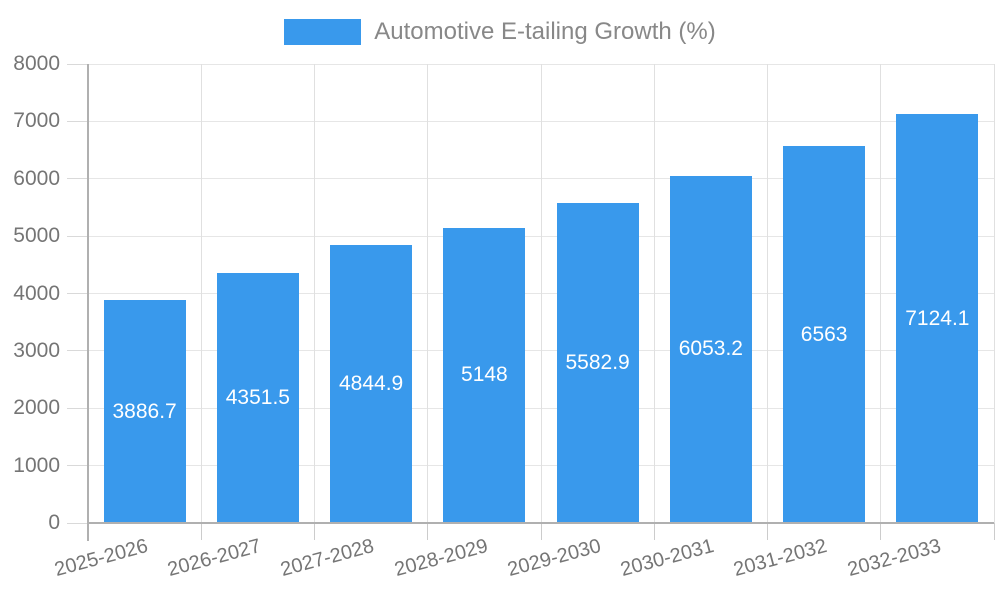  I want to click on bar-value-label: 6563, so click(824, 334).